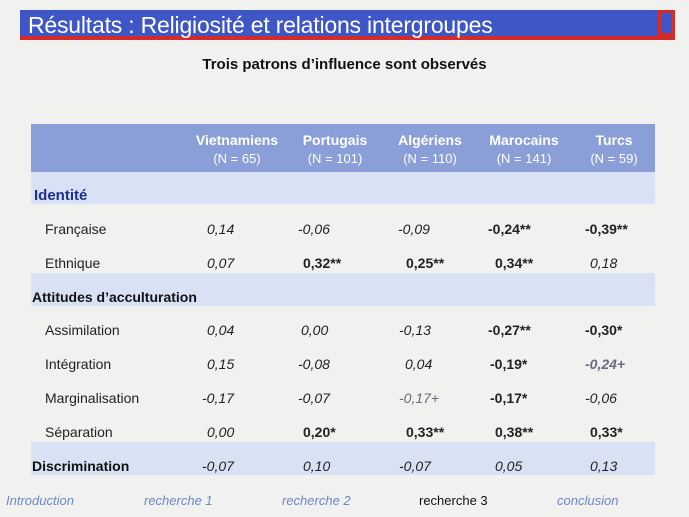  What do you see at coordinates (509, 229) in the screenshot?
I see `cell-francaise-4: -0,24**` at bounding box center [509, 229].